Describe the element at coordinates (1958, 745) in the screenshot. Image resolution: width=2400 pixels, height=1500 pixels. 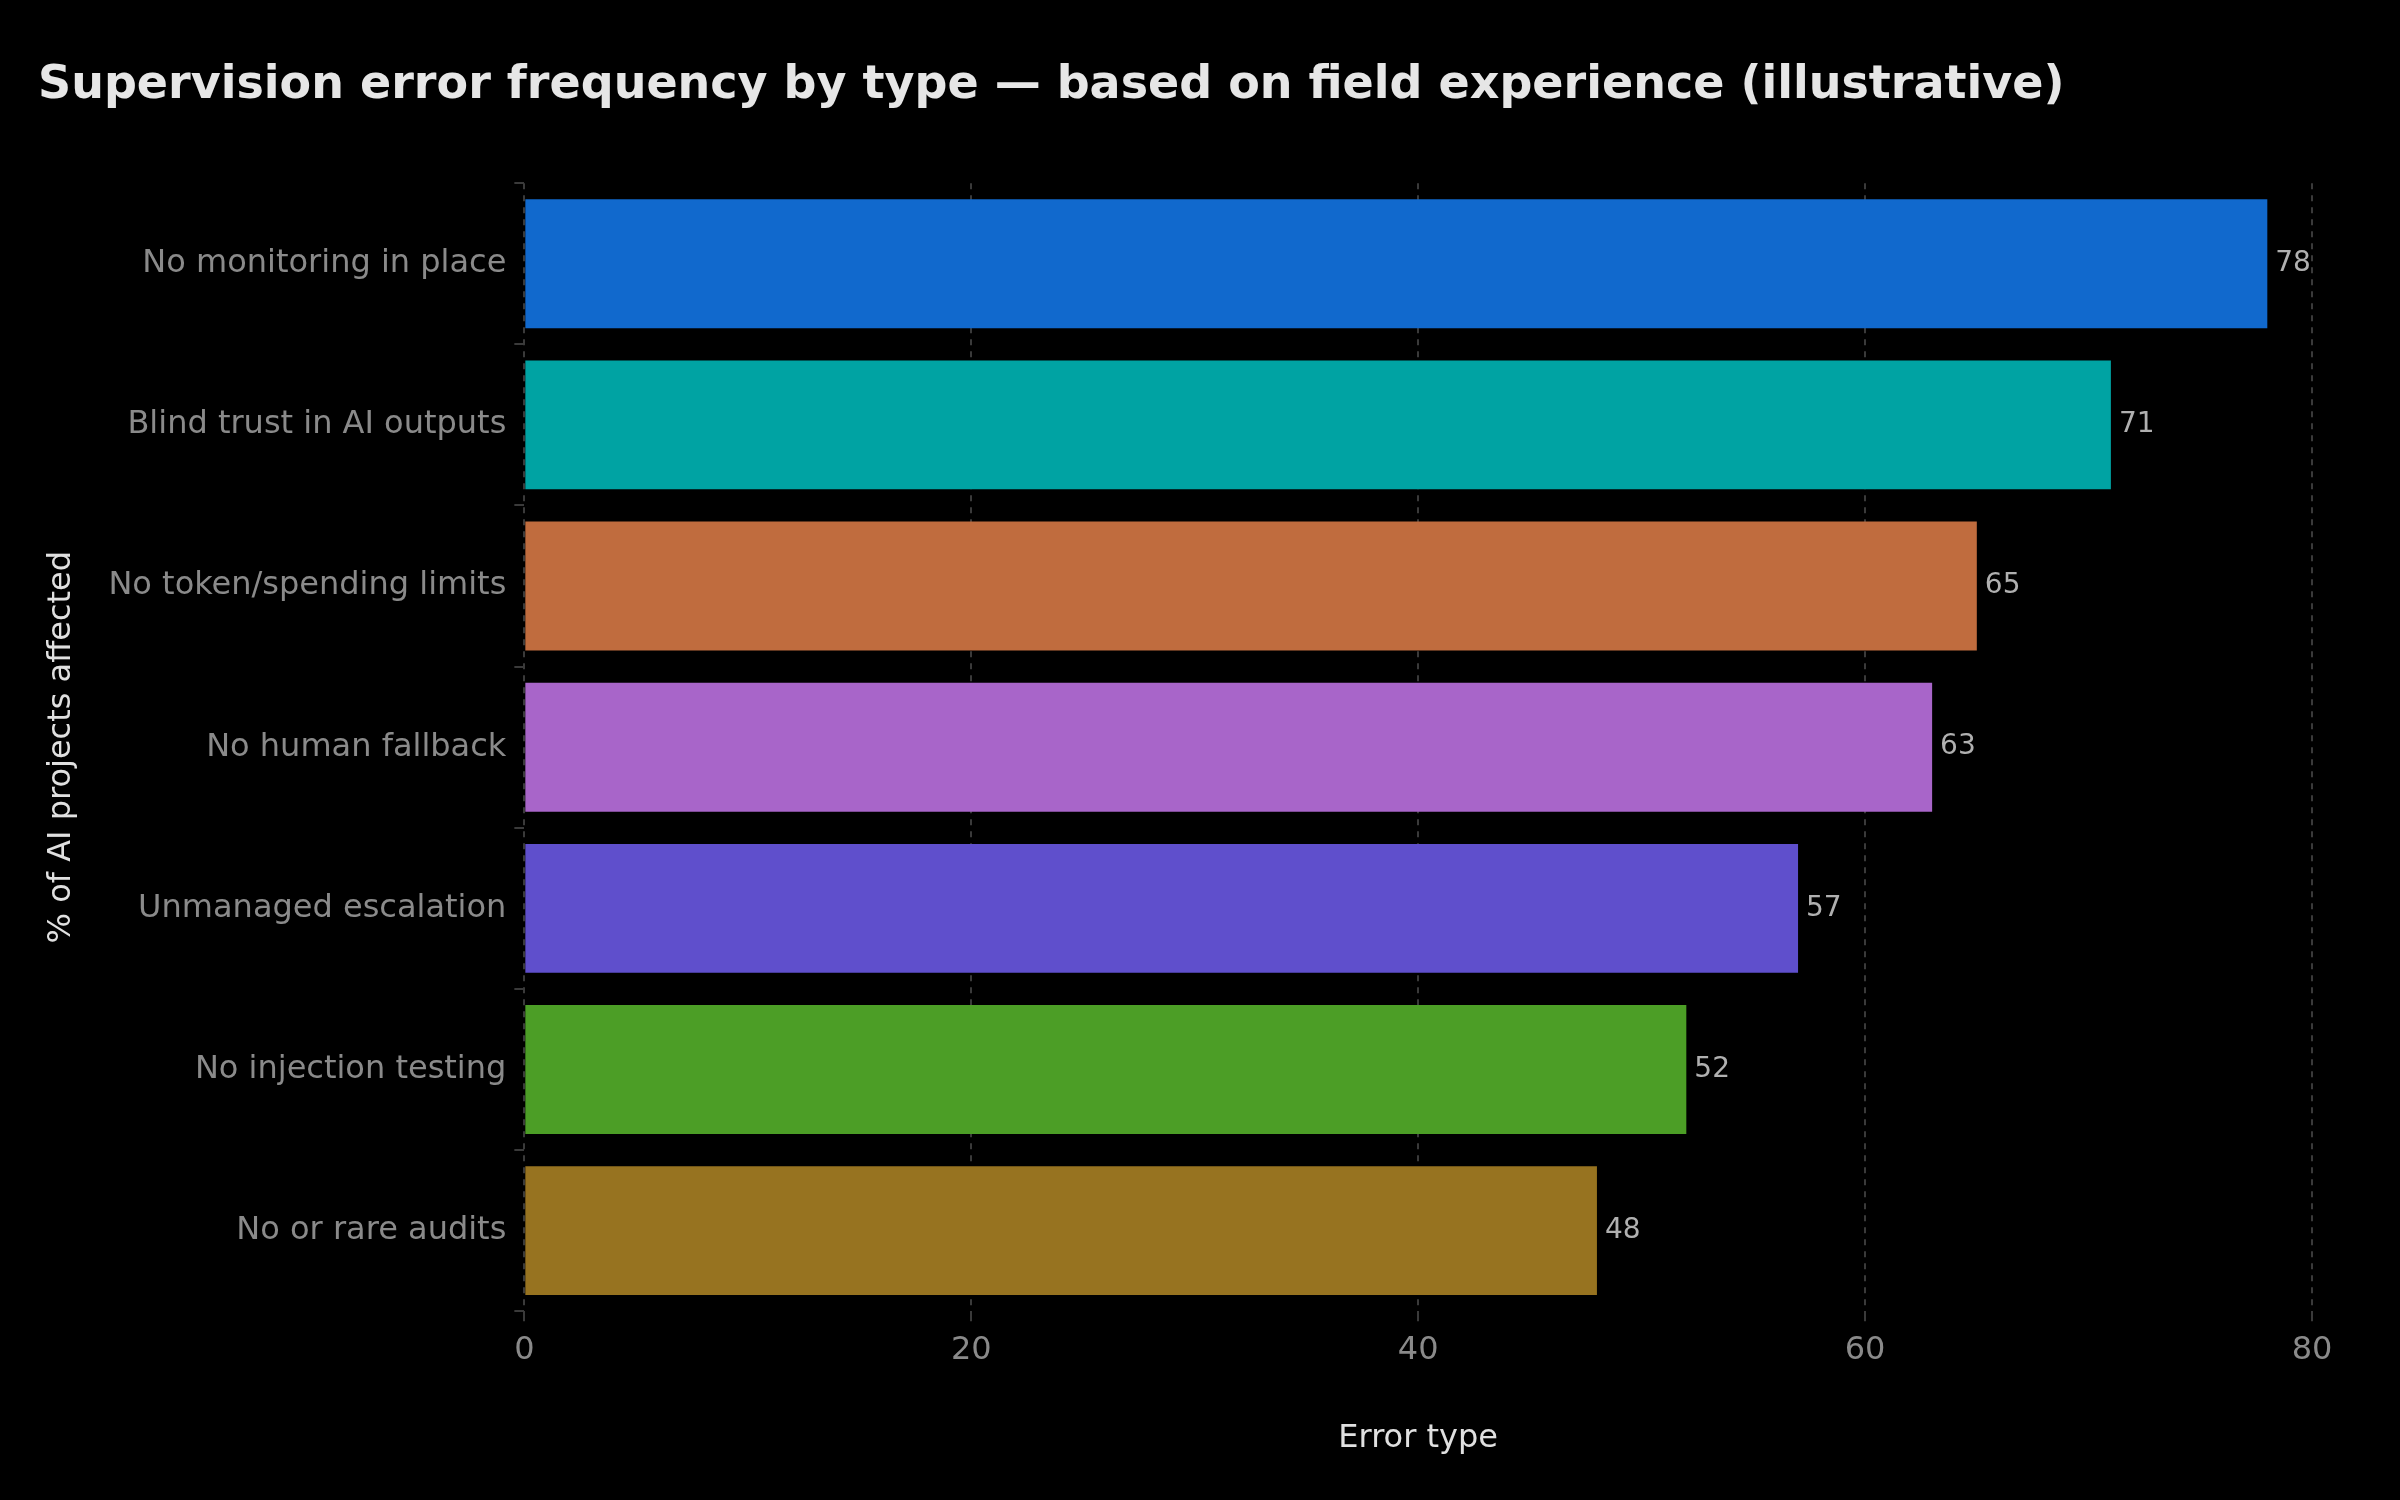
I see `data-label: 63` at that location.